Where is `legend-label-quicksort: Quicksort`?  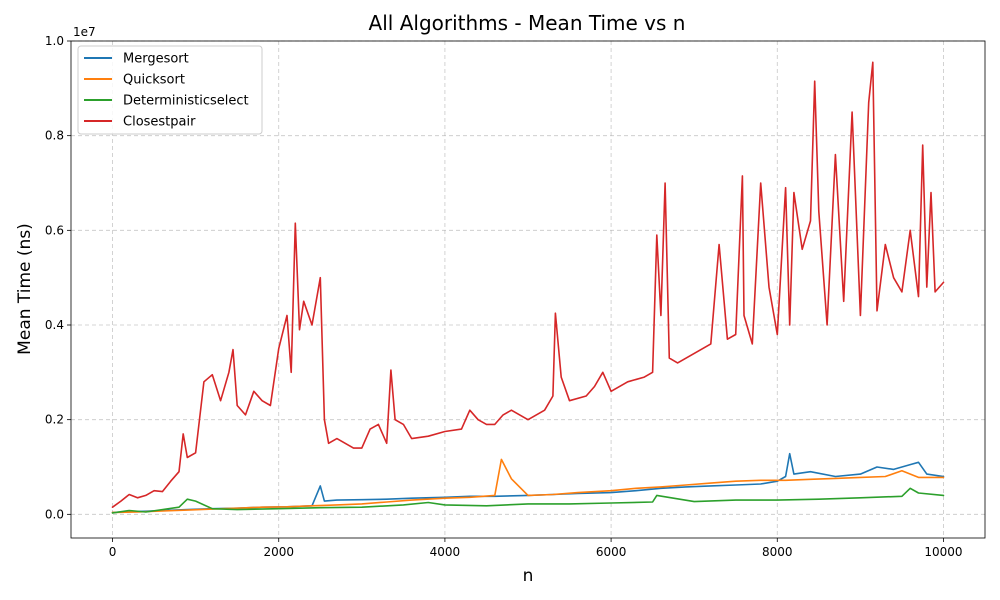
legend-label-quicksort: Quicksort is located at coordinates (154, 80).